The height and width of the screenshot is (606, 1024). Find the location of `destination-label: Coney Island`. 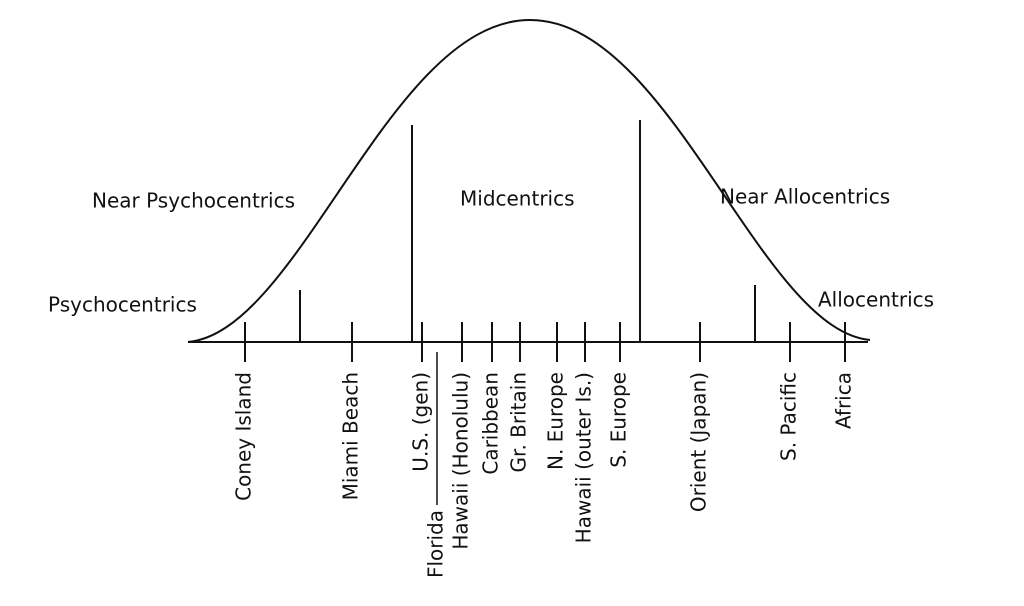

destination-label: Coney Island is located at coordinates (244, 436).